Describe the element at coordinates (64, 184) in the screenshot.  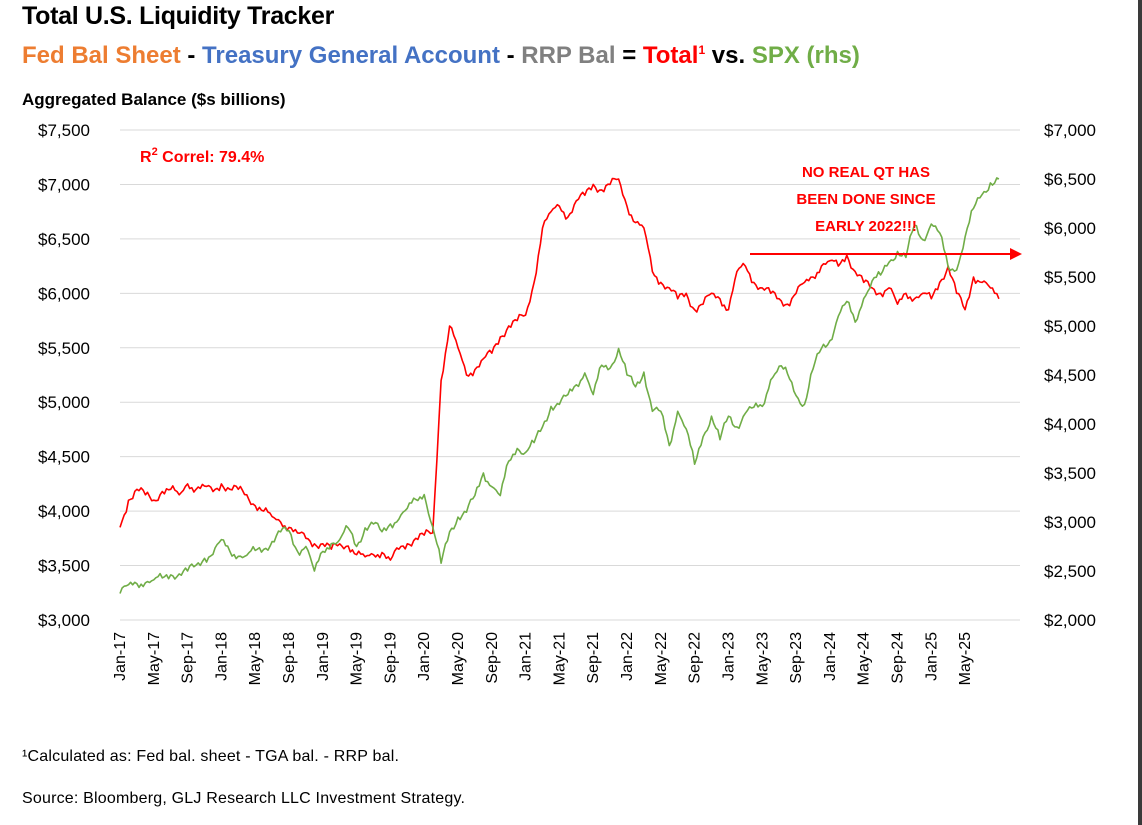
I see `left-tick-label: $7,000` at that location.